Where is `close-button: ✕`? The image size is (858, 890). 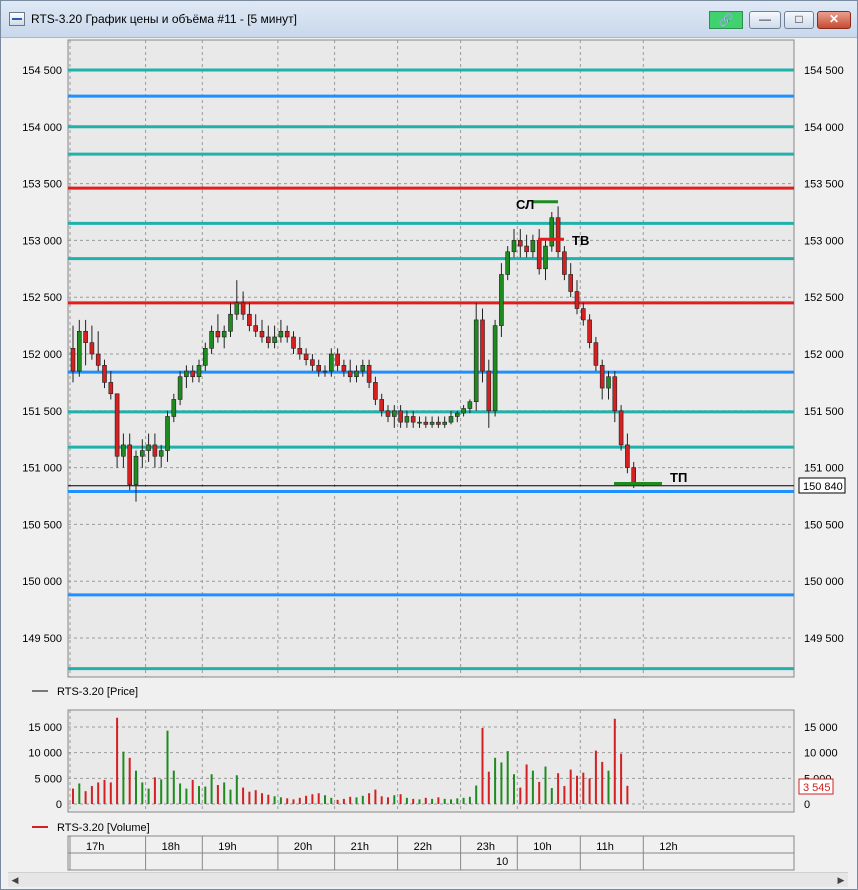
close-button: ✕ is located at coordinates (834, 20).